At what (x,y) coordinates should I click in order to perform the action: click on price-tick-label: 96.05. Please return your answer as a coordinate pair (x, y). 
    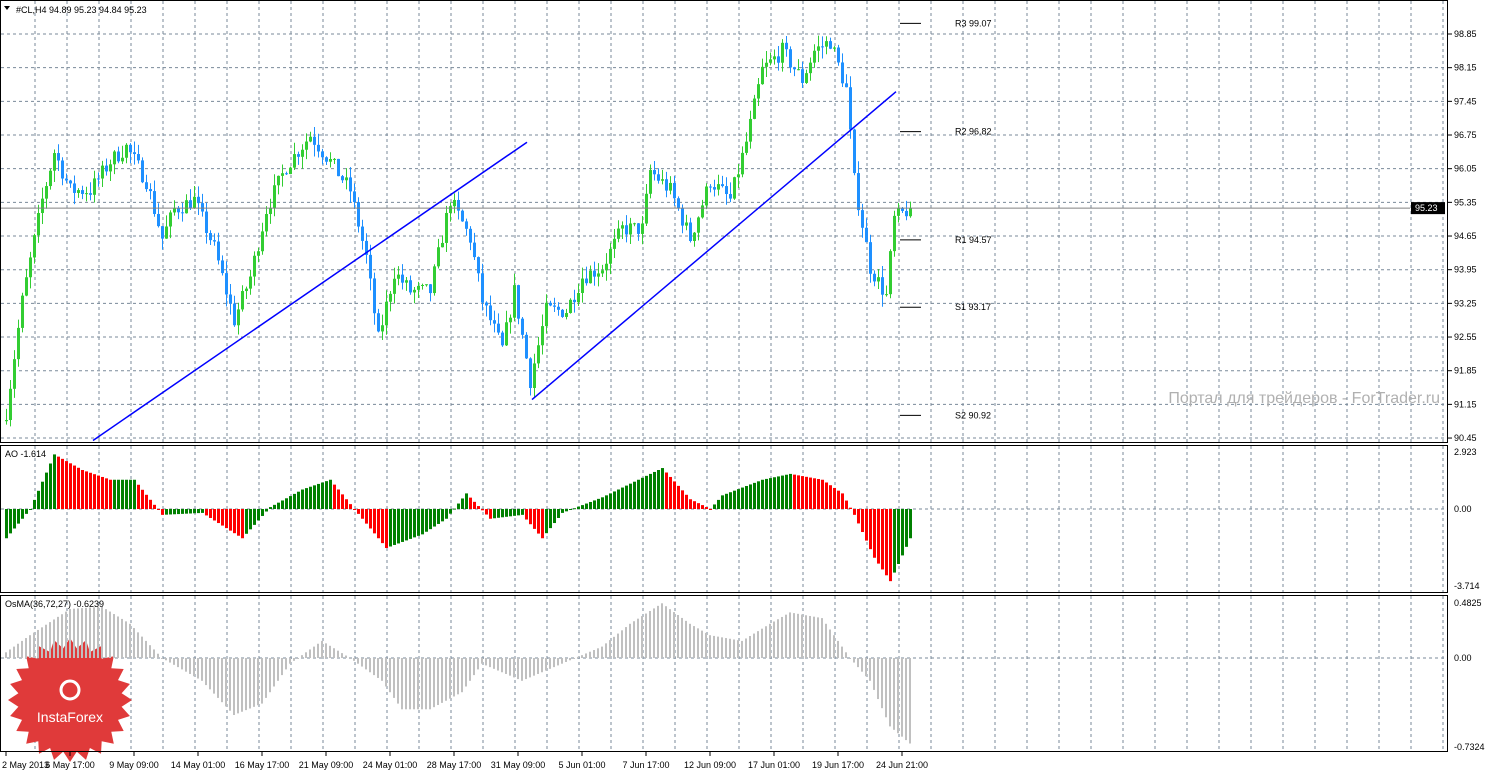
    Looking at the image, I should click on (1465, 169).